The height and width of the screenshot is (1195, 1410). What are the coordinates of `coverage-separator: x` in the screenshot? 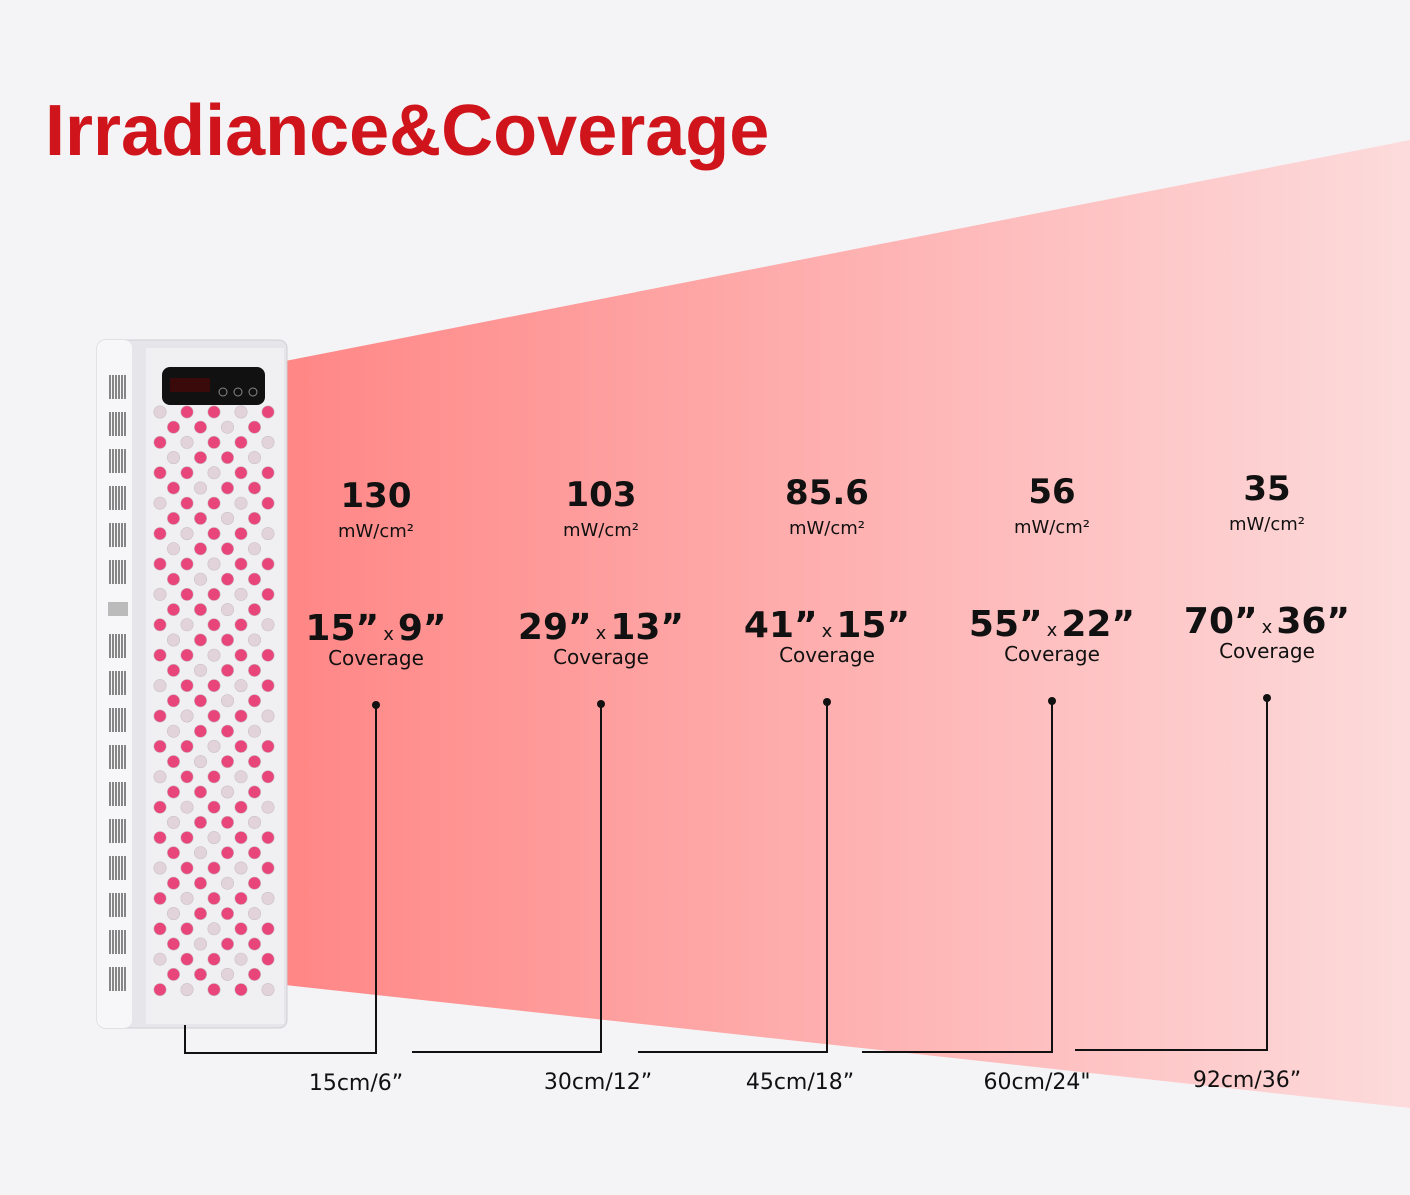 It's located at (601, 633).